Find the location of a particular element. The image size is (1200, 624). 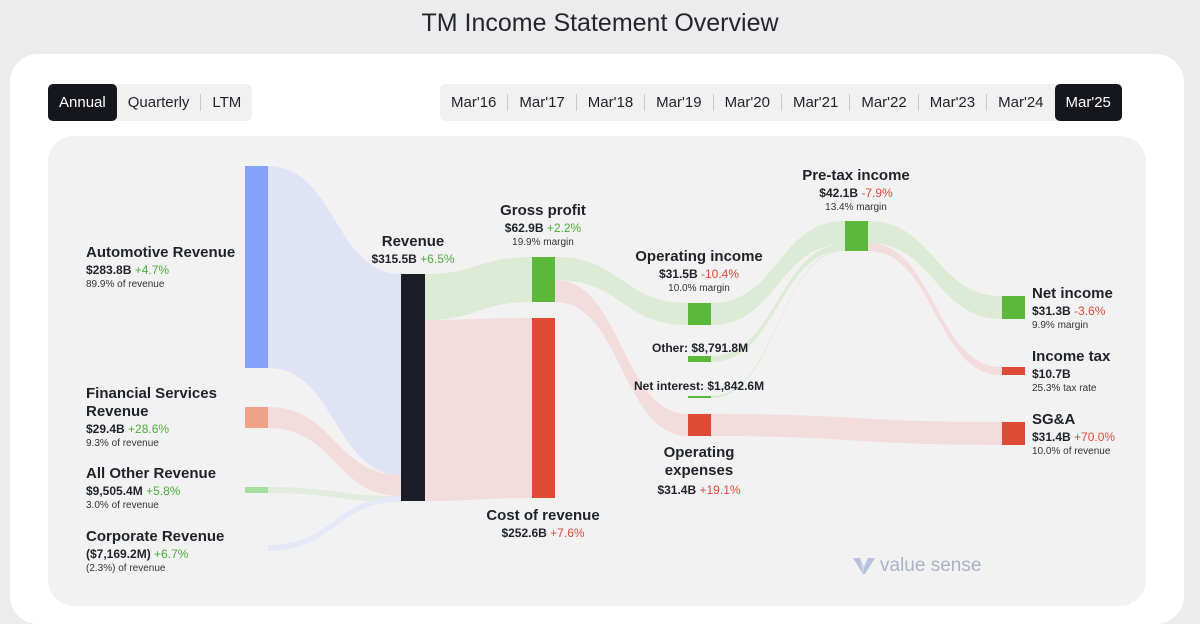

label-gross-profit-change: +2.2% is located at coordinates (564, 228).